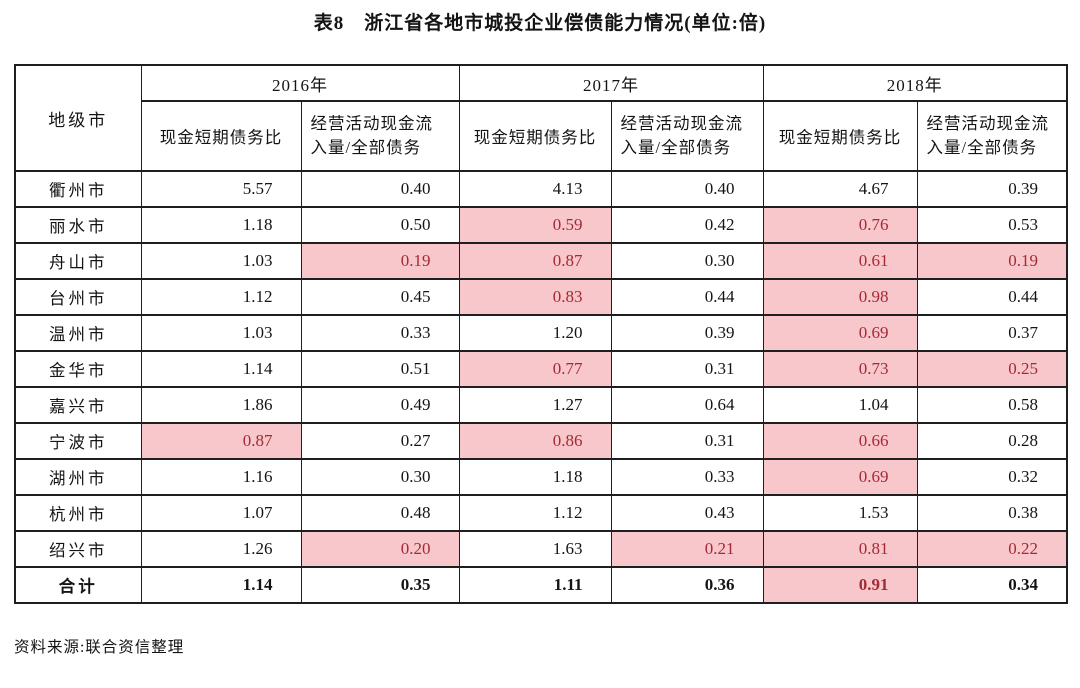  I want to click on value-cell-highlighted: 0.87, so click(535, 261).